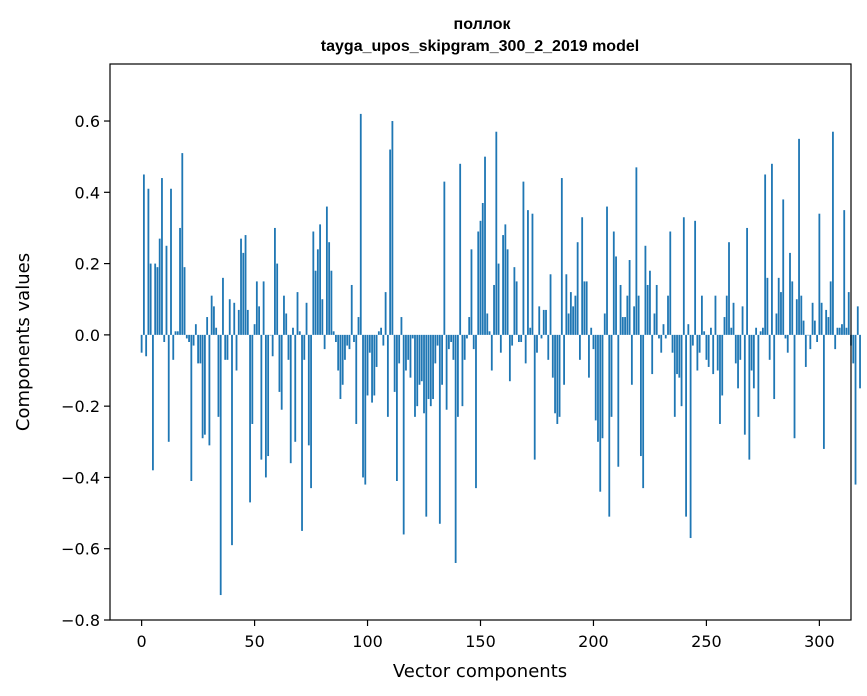 Image resolution: width=867 pixels, height=696 pixels. I want to click on x-tick-label: 50, so click(254, 641).